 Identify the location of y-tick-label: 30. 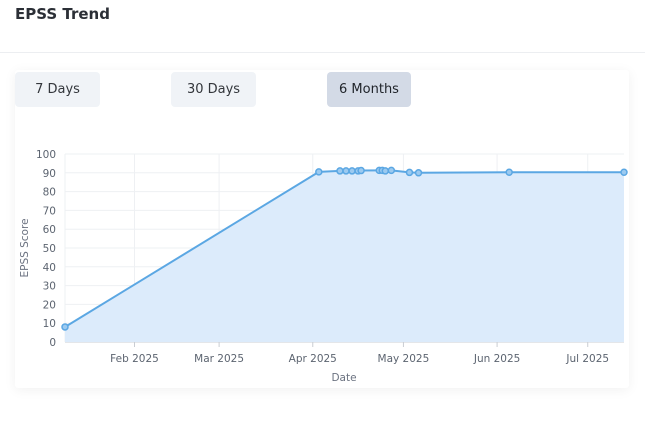
(49, 287).